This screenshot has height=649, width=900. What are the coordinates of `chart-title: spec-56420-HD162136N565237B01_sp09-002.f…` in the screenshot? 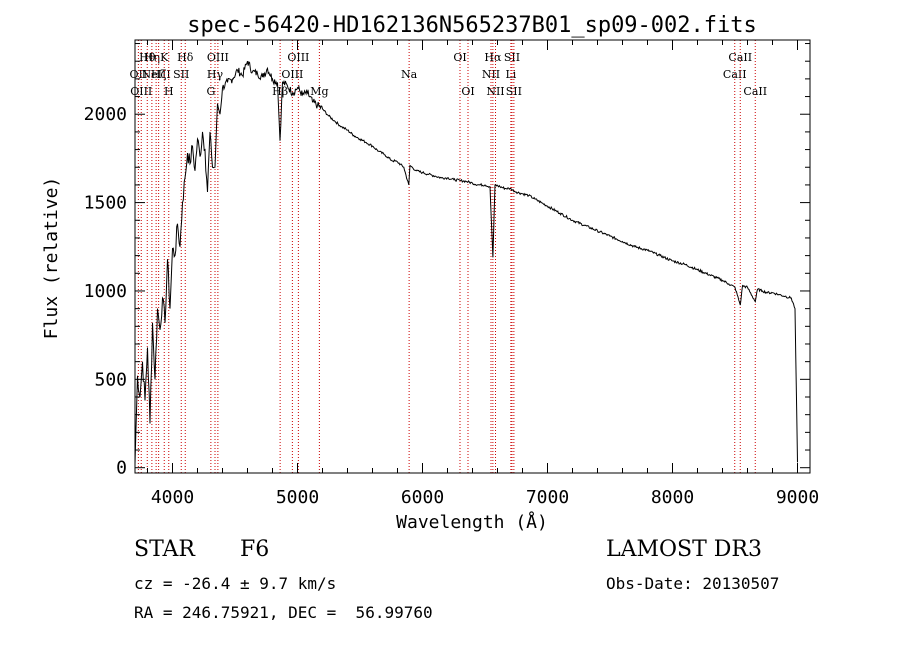 It's located at (472, 25).